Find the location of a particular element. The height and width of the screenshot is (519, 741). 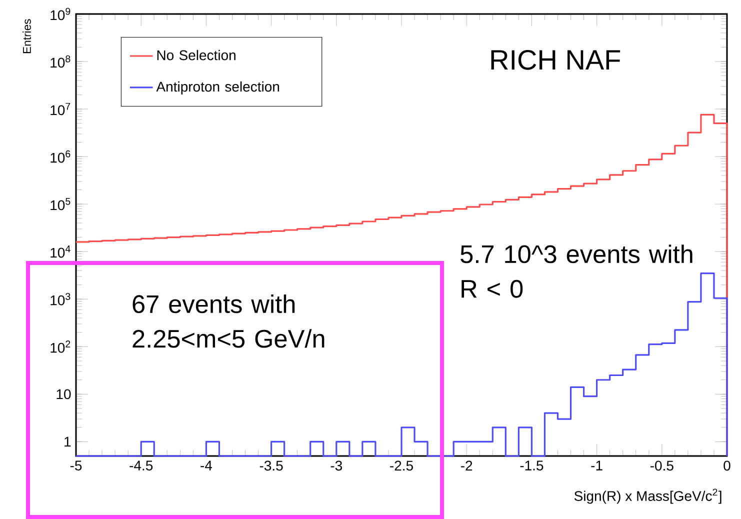

y-tick-label: 10$^{5}$ is located at coordinates (60, 204).